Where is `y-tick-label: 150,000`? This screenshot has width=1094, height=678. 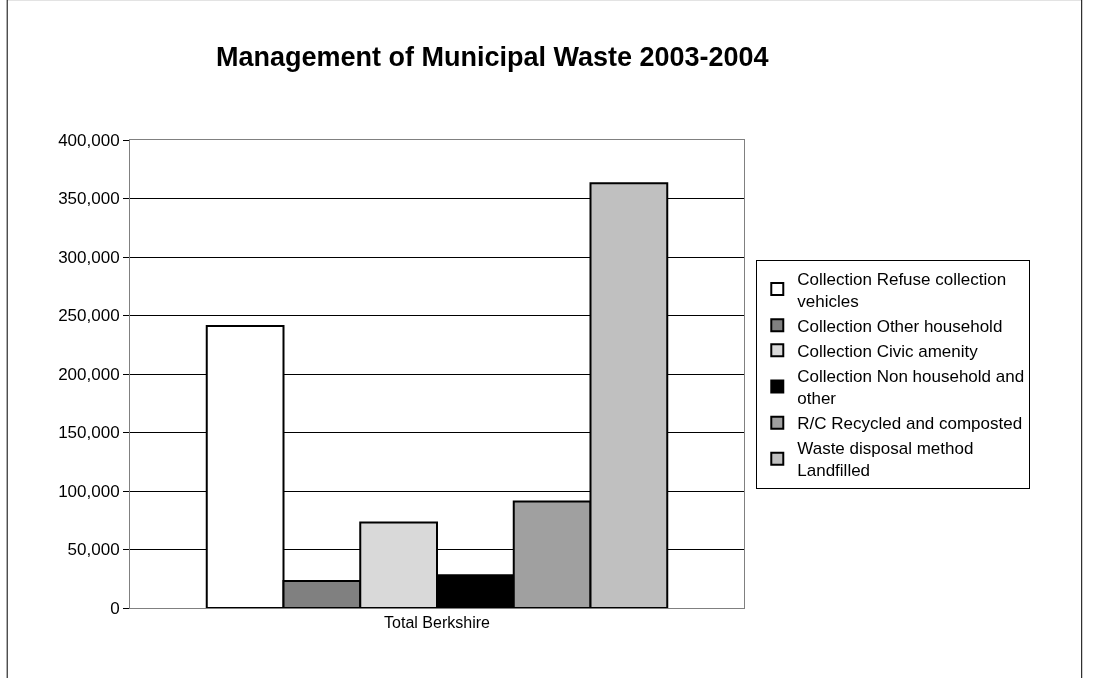
y-tick-label: 150,000 is located at coordinates (89, 433).